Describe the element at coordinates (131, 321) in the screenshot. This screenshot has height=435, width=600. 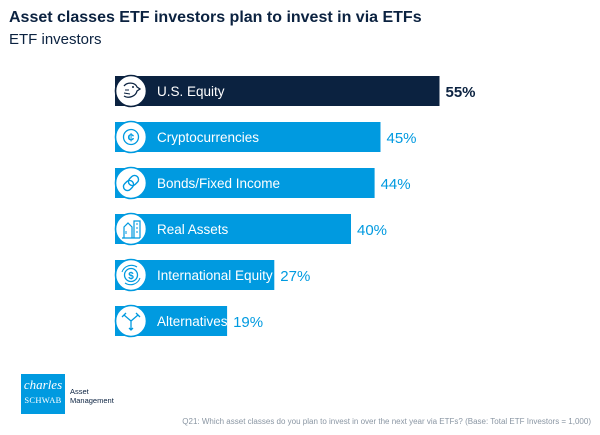
I see `branching-arrows-icon` at that location.